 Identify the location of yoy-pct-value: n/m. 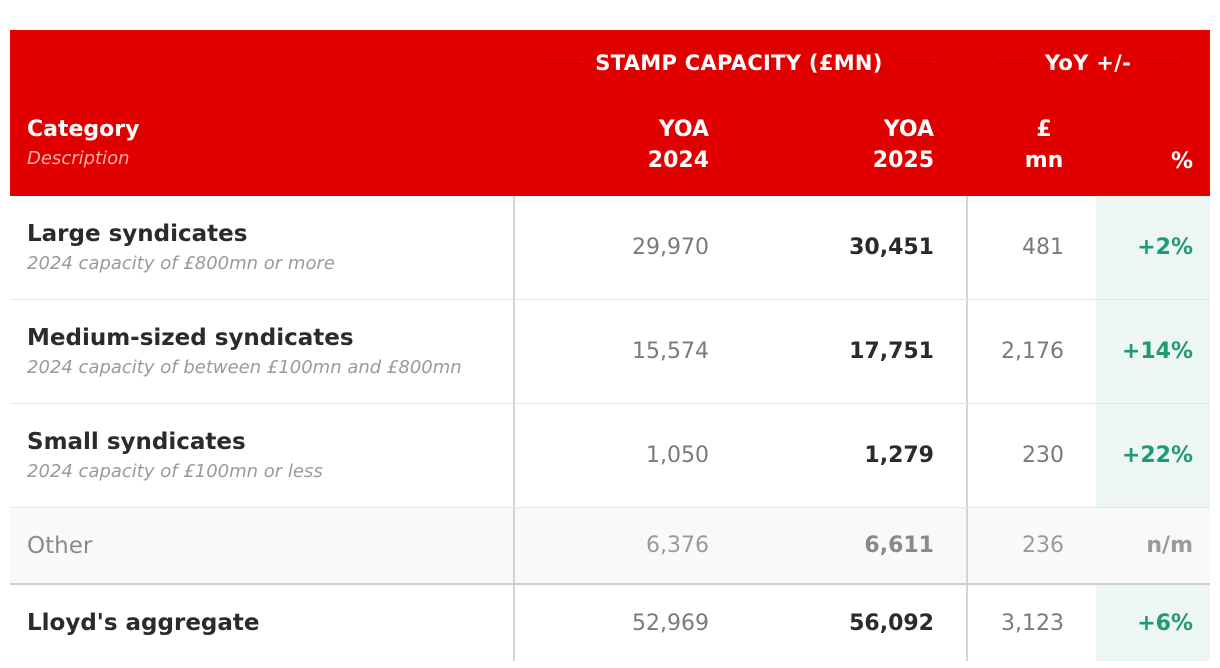
(1153, 545).